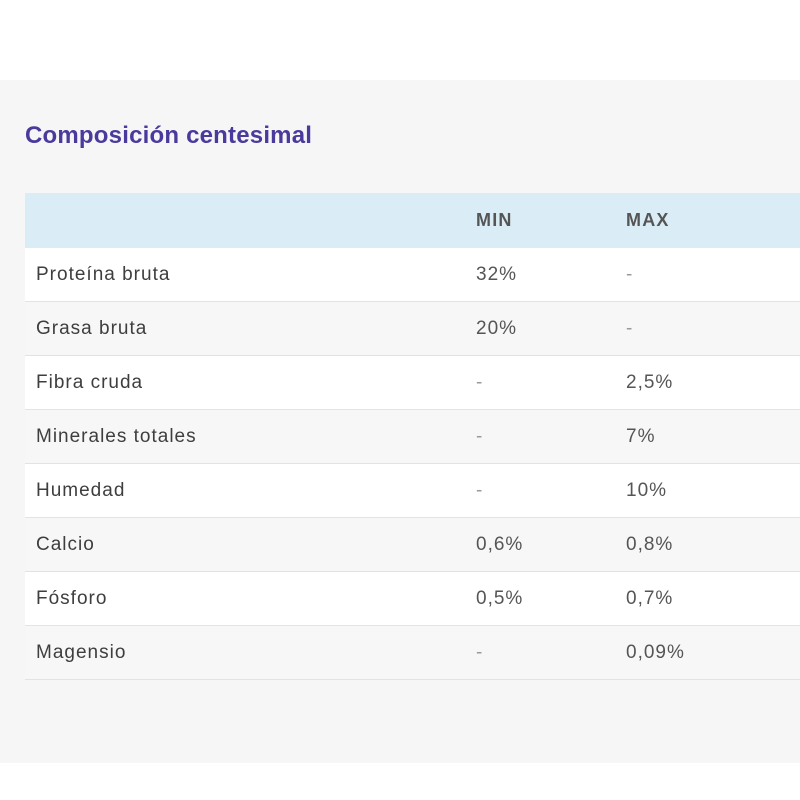 This screenshot has width=800, height=800. What do you see at coordinates (250, 544) in the screenshot?
I see `nutrient-name: Calcio` at bounding box center [250, 544].